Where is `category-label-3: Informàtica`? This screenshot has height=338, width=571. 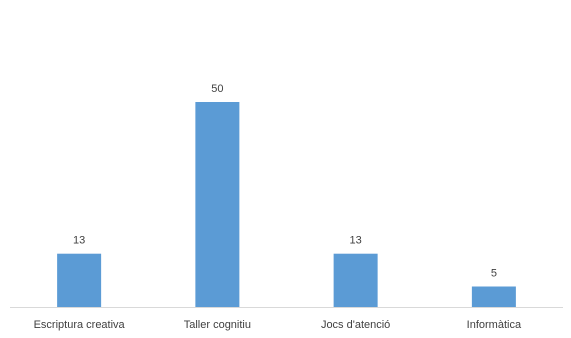
category-label-3: Informàtica is located at coordinates (494, 325).